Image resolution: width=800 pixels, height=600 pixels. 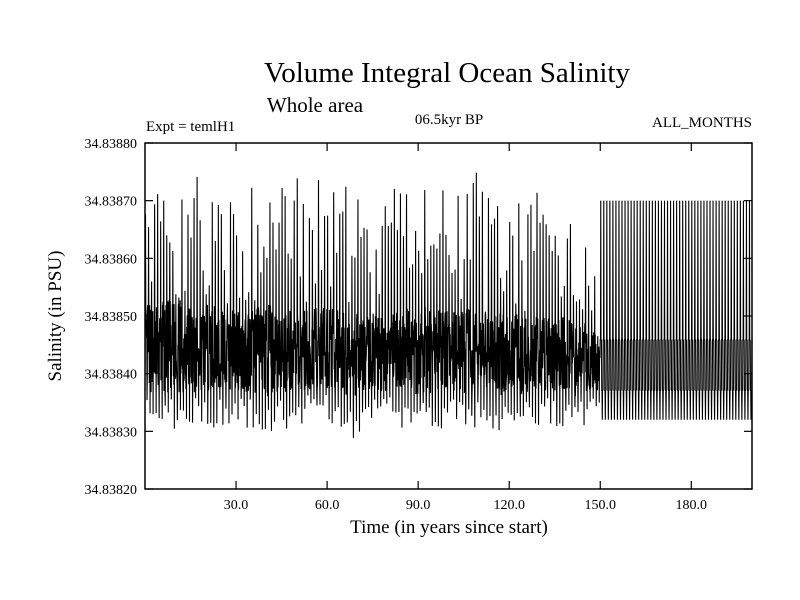 I want to click on y-tick-label: 34.83860, so click(x=111, y=259).